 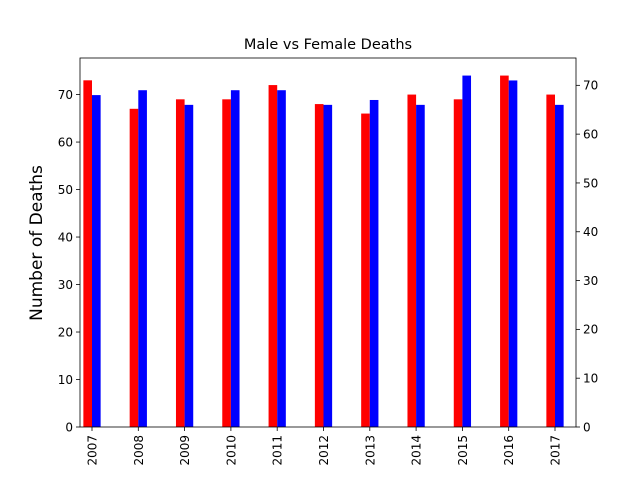 I want to click on bar-2014-series-b, so click(x=420, y=266).